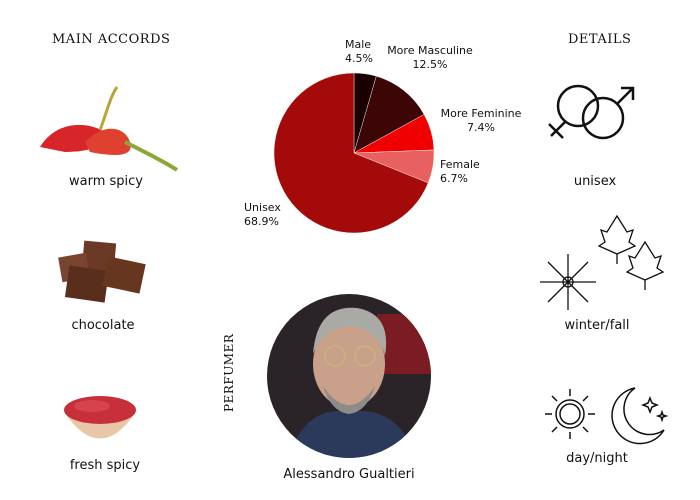 The width and height of the screenshot is (700, 500). Describe the element at coordinates (597, 325) in the screenshot. I see `detail-label: winter/fall` at that location.